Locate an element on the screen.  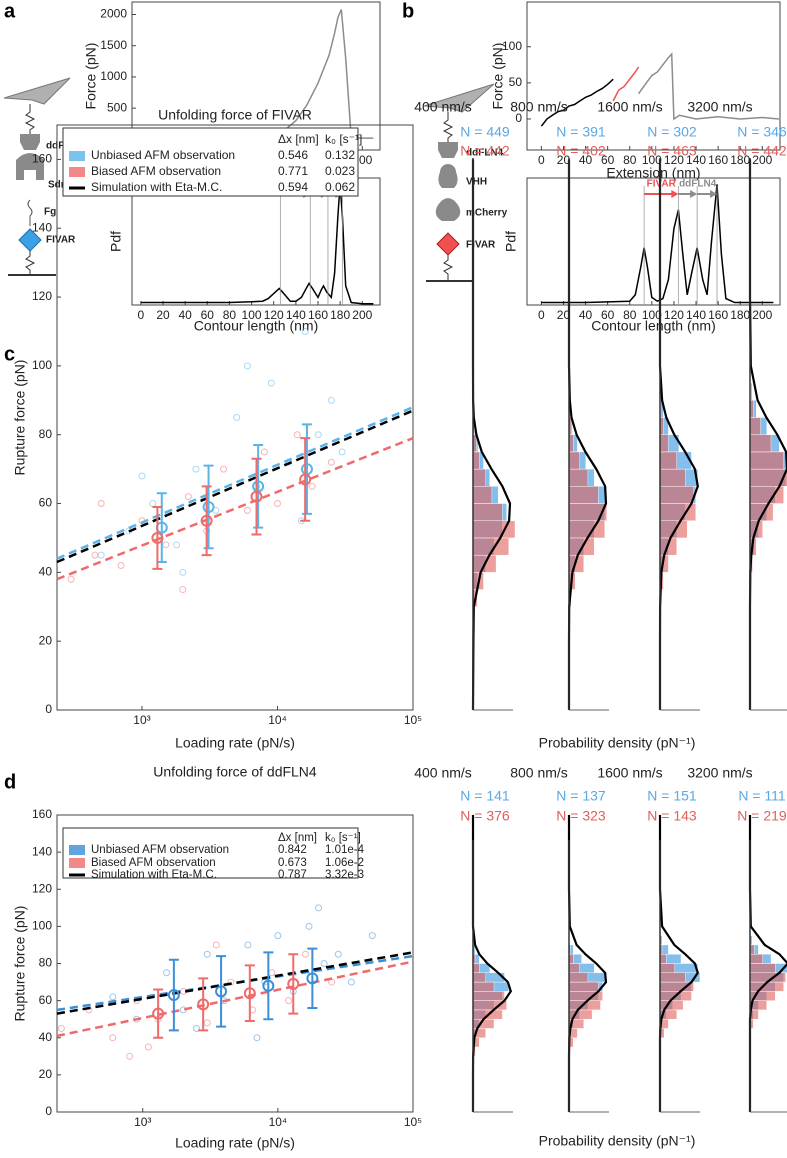
y-axis-label: Force (pN) is located at coordinates (498, 76).